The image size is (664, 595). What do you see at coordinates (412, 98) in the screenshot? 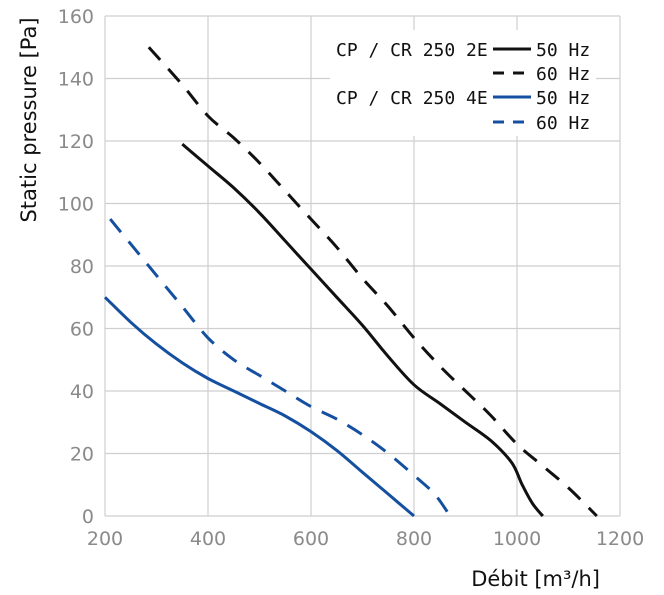
I see `legend-group-label-2: CP / CR 250 4E` at bounding box center [412, 98].